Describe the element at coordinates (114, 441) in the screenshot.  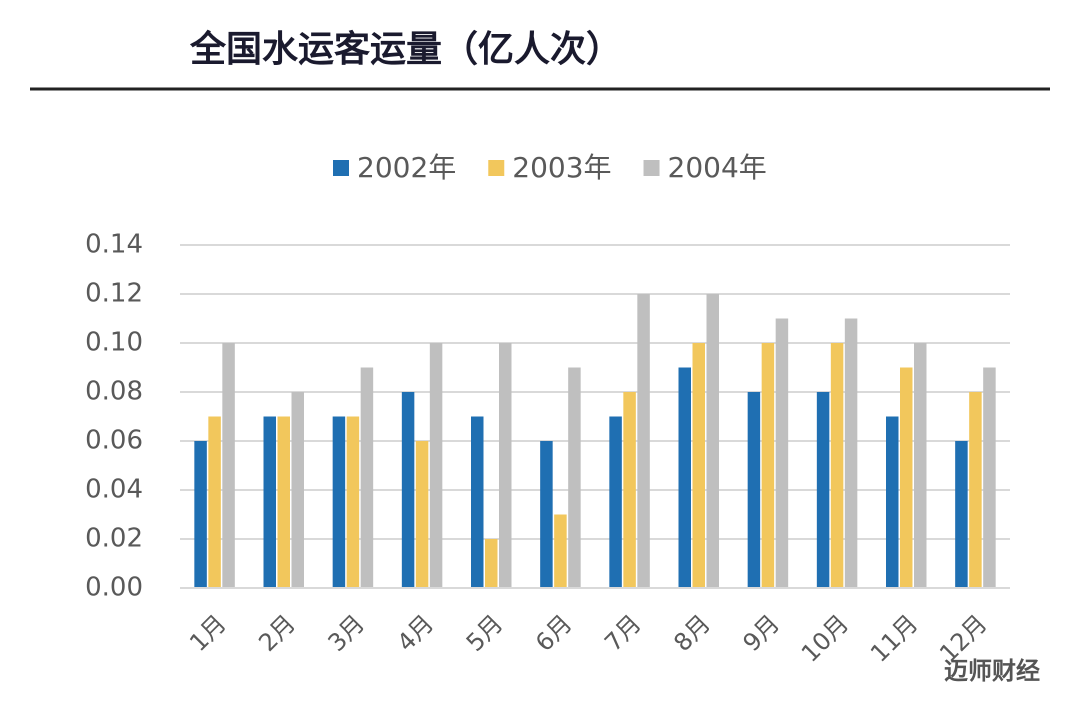
I see `y-tick-label: 0.06` at that location.